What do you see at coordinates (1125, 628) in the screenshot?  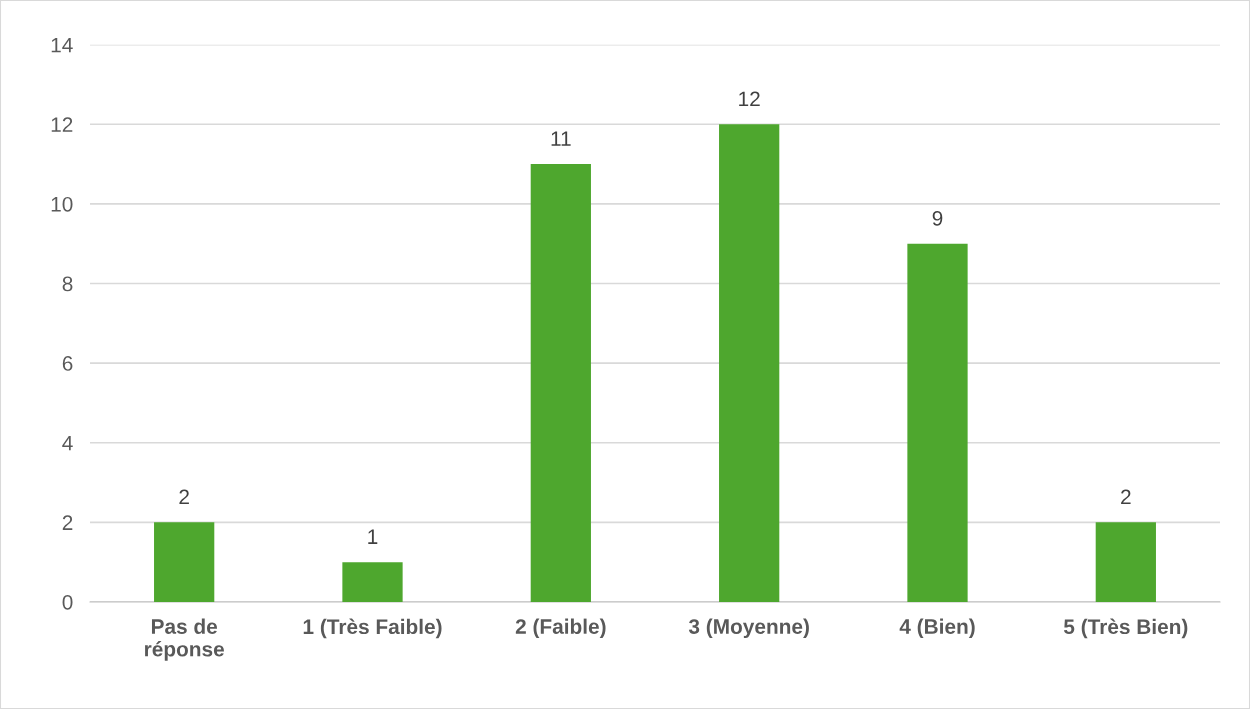 I see `x-tick-label: 5 (Très Bien)` at bounding box center [1125, 628].